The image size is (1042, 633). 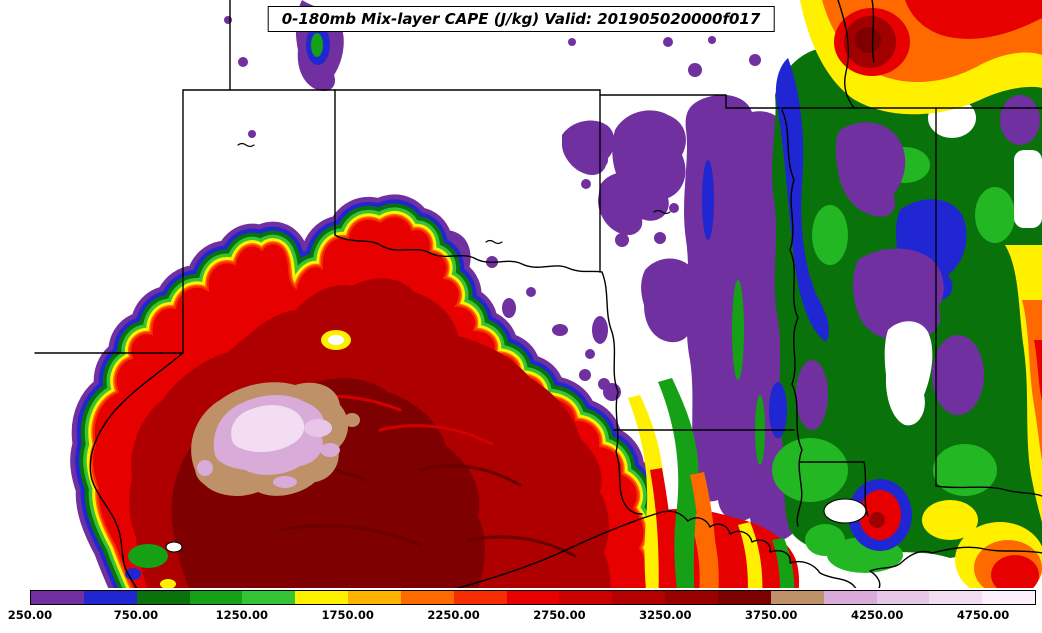 What do you see at coordinates (846, 54) in the screenshot?
I see `tennessee-river-line` at bounding box center [846, 54].